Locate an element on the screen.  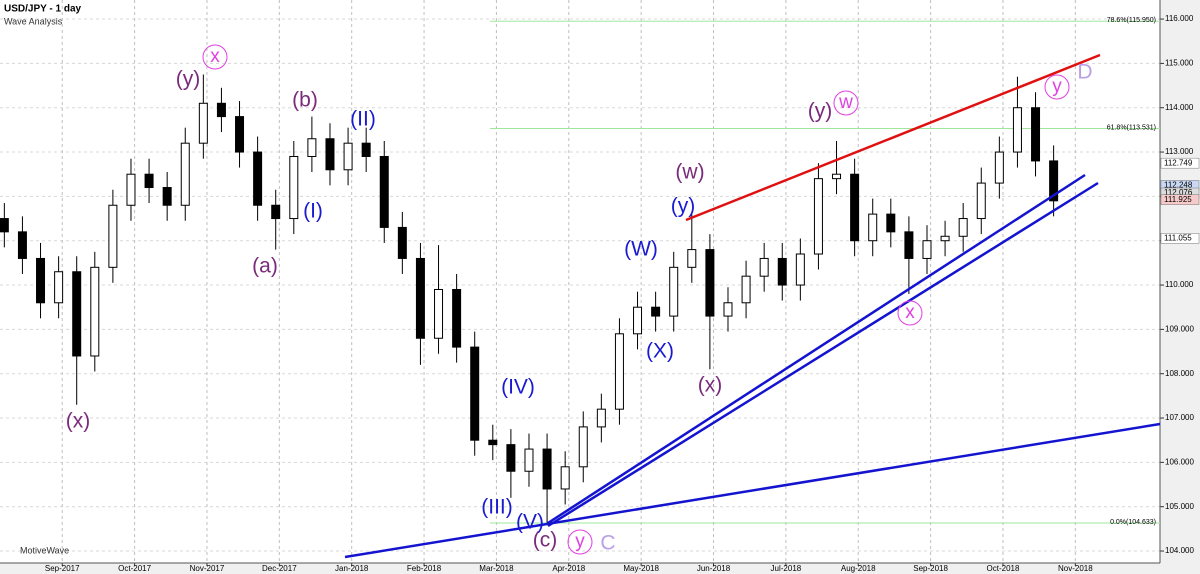
x-tick-label: Sep-2017 is located at coordinates (62, 568).